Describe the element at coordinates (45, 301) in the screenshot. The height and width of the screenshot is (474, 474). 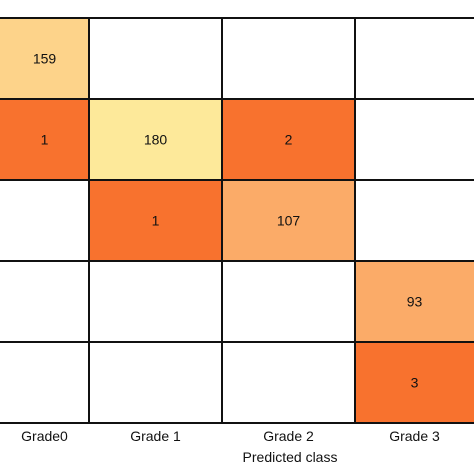
I see `heatmap-cell-r3-c0` at that location.